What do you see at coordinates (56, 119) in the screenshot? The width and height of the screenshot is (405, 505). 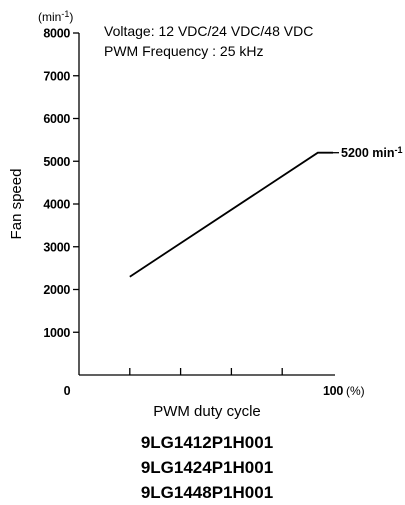 I see `y-tick-label-6000: 6000` at bounding box center [56, 119].